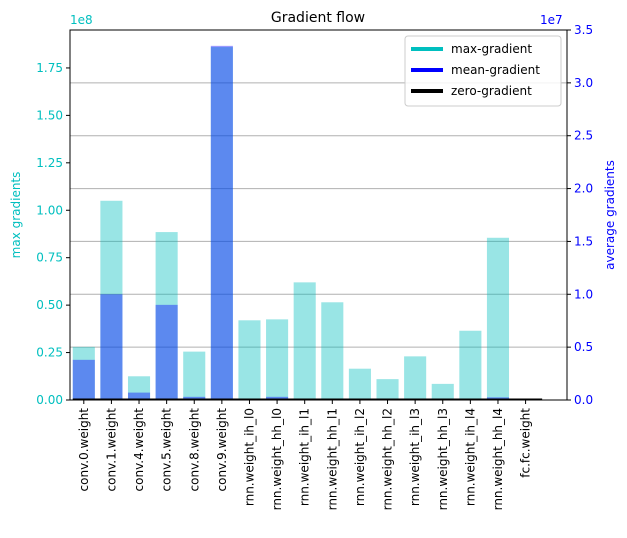  Describe the element at coordinates (49, 258) in the screenshot. I see `left-tick-label: 0.75` at that location.